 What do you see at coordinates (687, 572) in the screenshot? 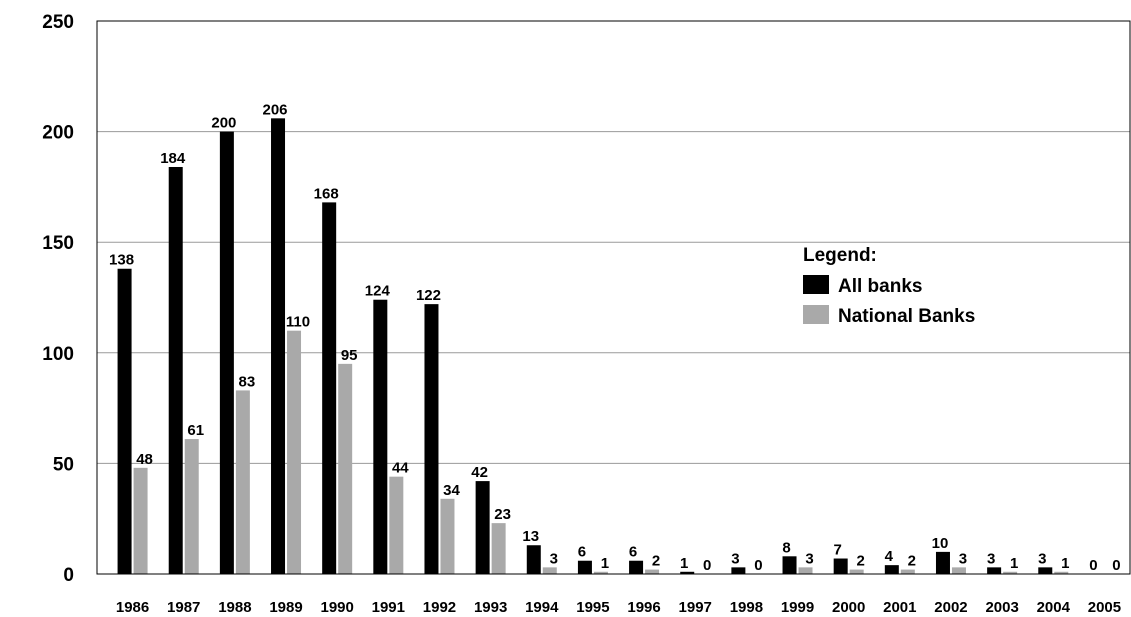
I see `bar-all-banks-1997` at bounding box center [687, 572].